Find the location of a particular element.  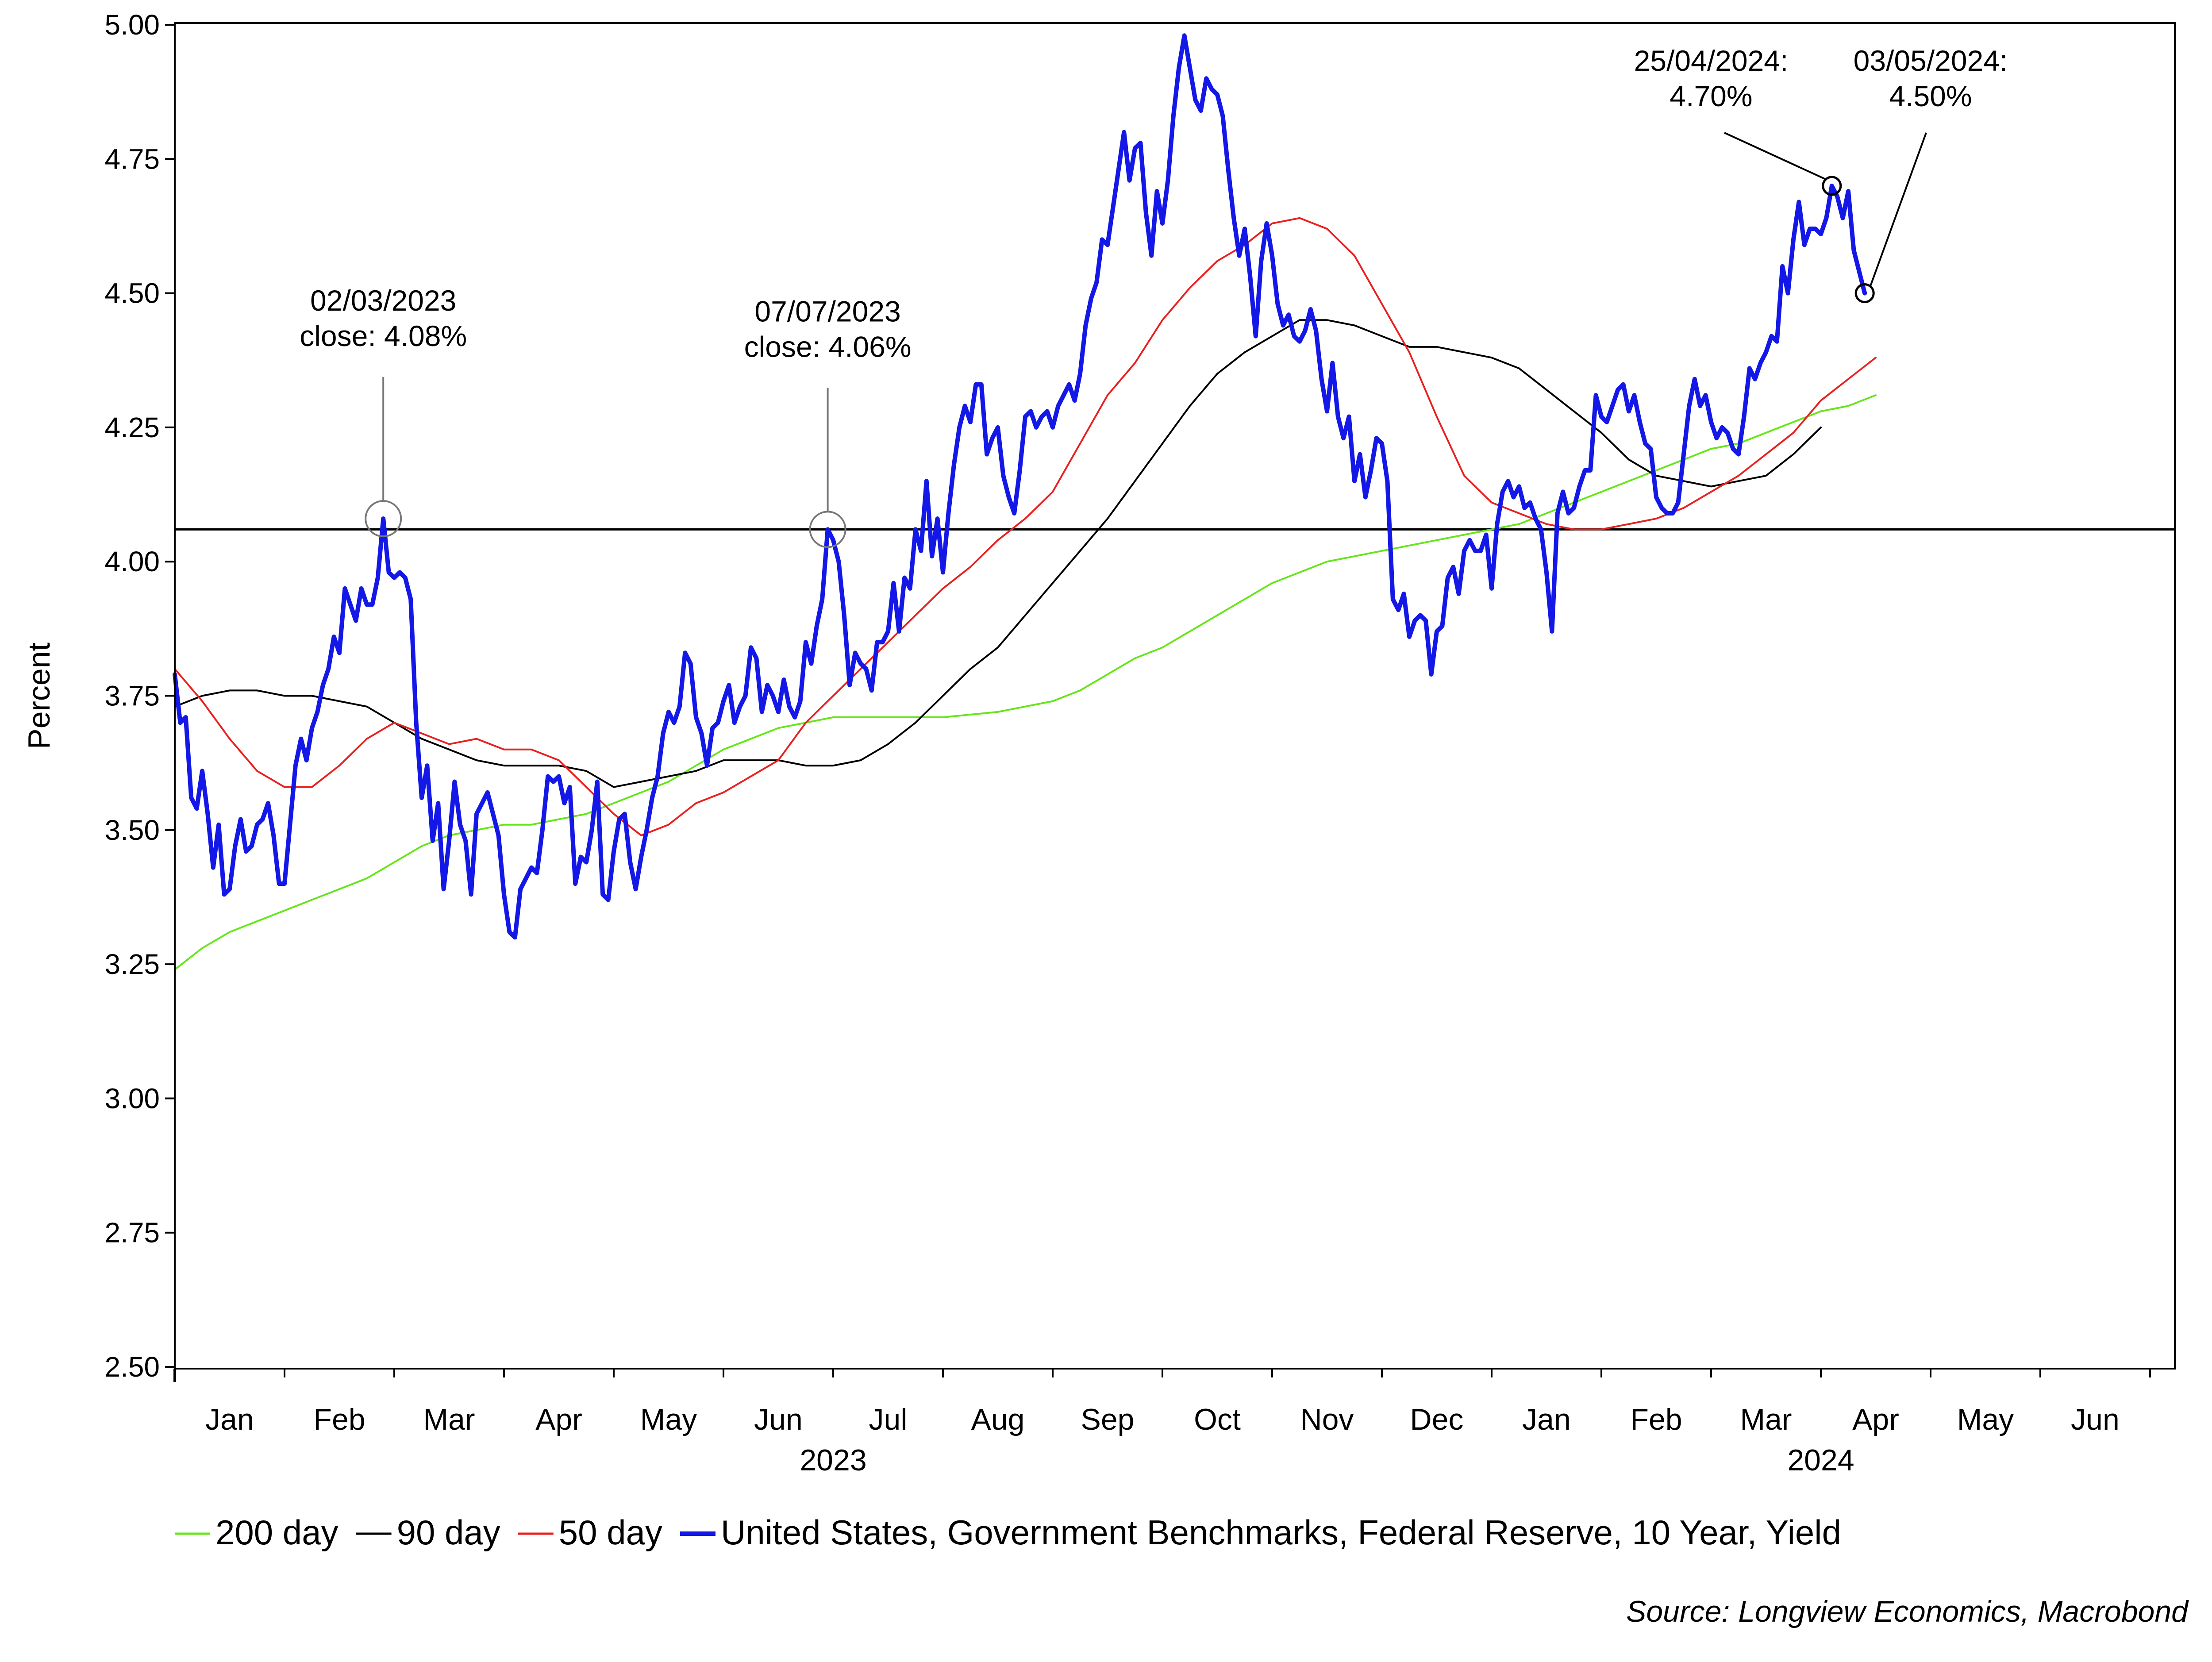

y-tick-label: 3.75 is located at coordinates (132, 696).